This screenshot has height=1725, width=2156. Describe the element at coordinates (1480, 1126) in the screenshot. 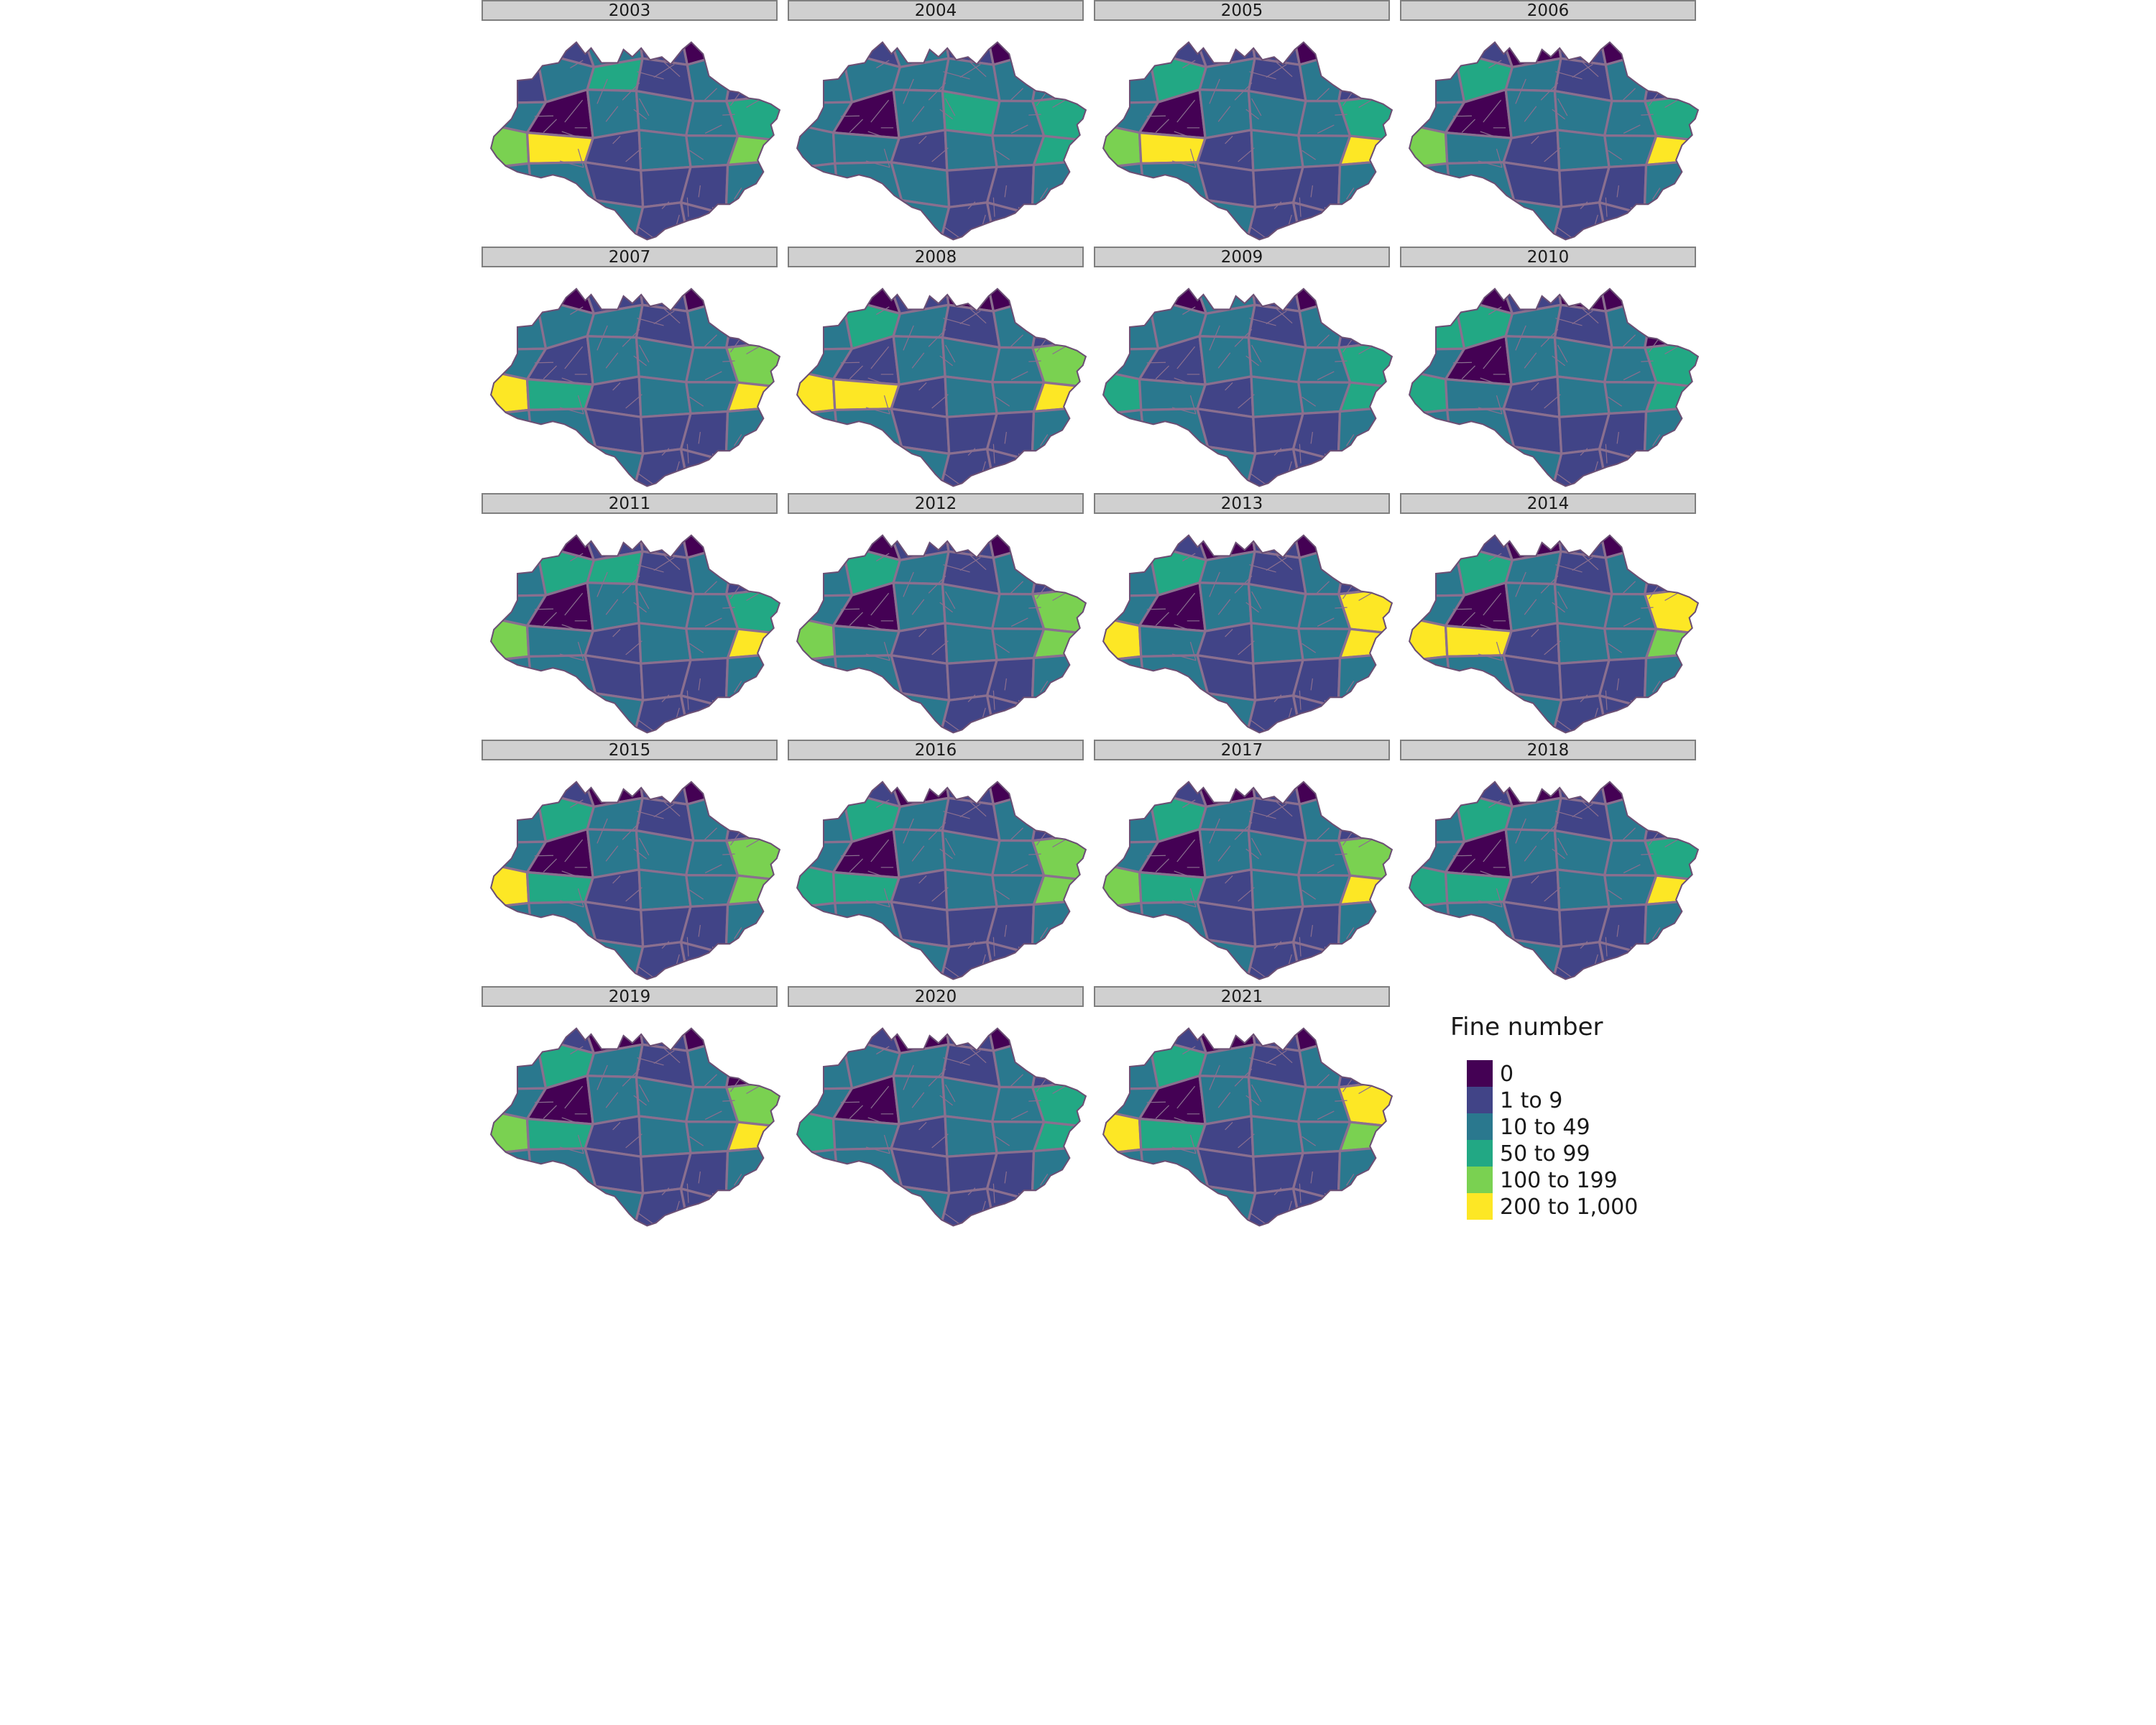

I see `legend-swatch` at that location.